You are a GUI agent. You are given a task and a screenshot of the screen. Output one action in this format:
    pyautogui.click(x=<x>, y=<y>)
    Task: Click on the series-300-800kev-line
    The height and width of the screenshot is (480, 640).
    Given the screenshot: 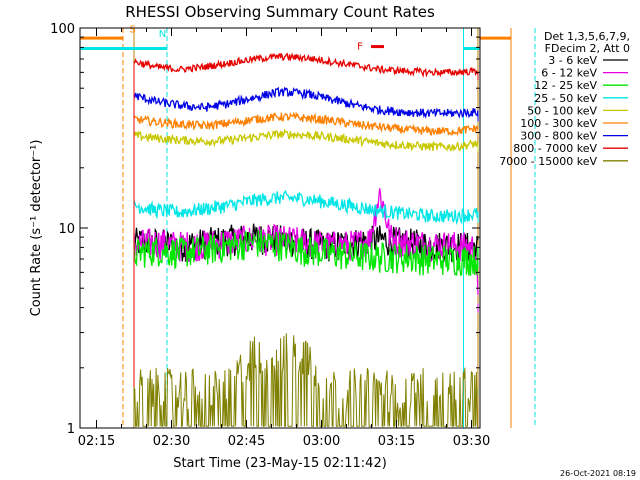 What is the action you would take?
    pyautogui.click(x=306, y=102)
    